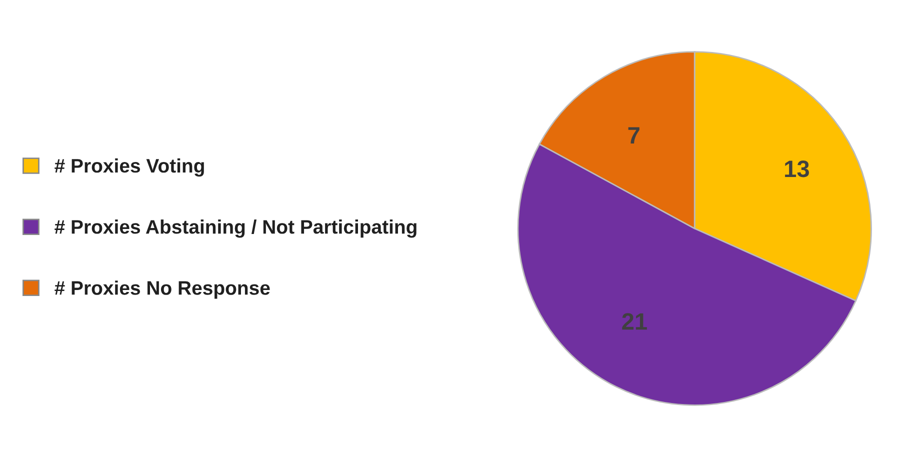  I want to click on data-label: 13, so click(797, 169).